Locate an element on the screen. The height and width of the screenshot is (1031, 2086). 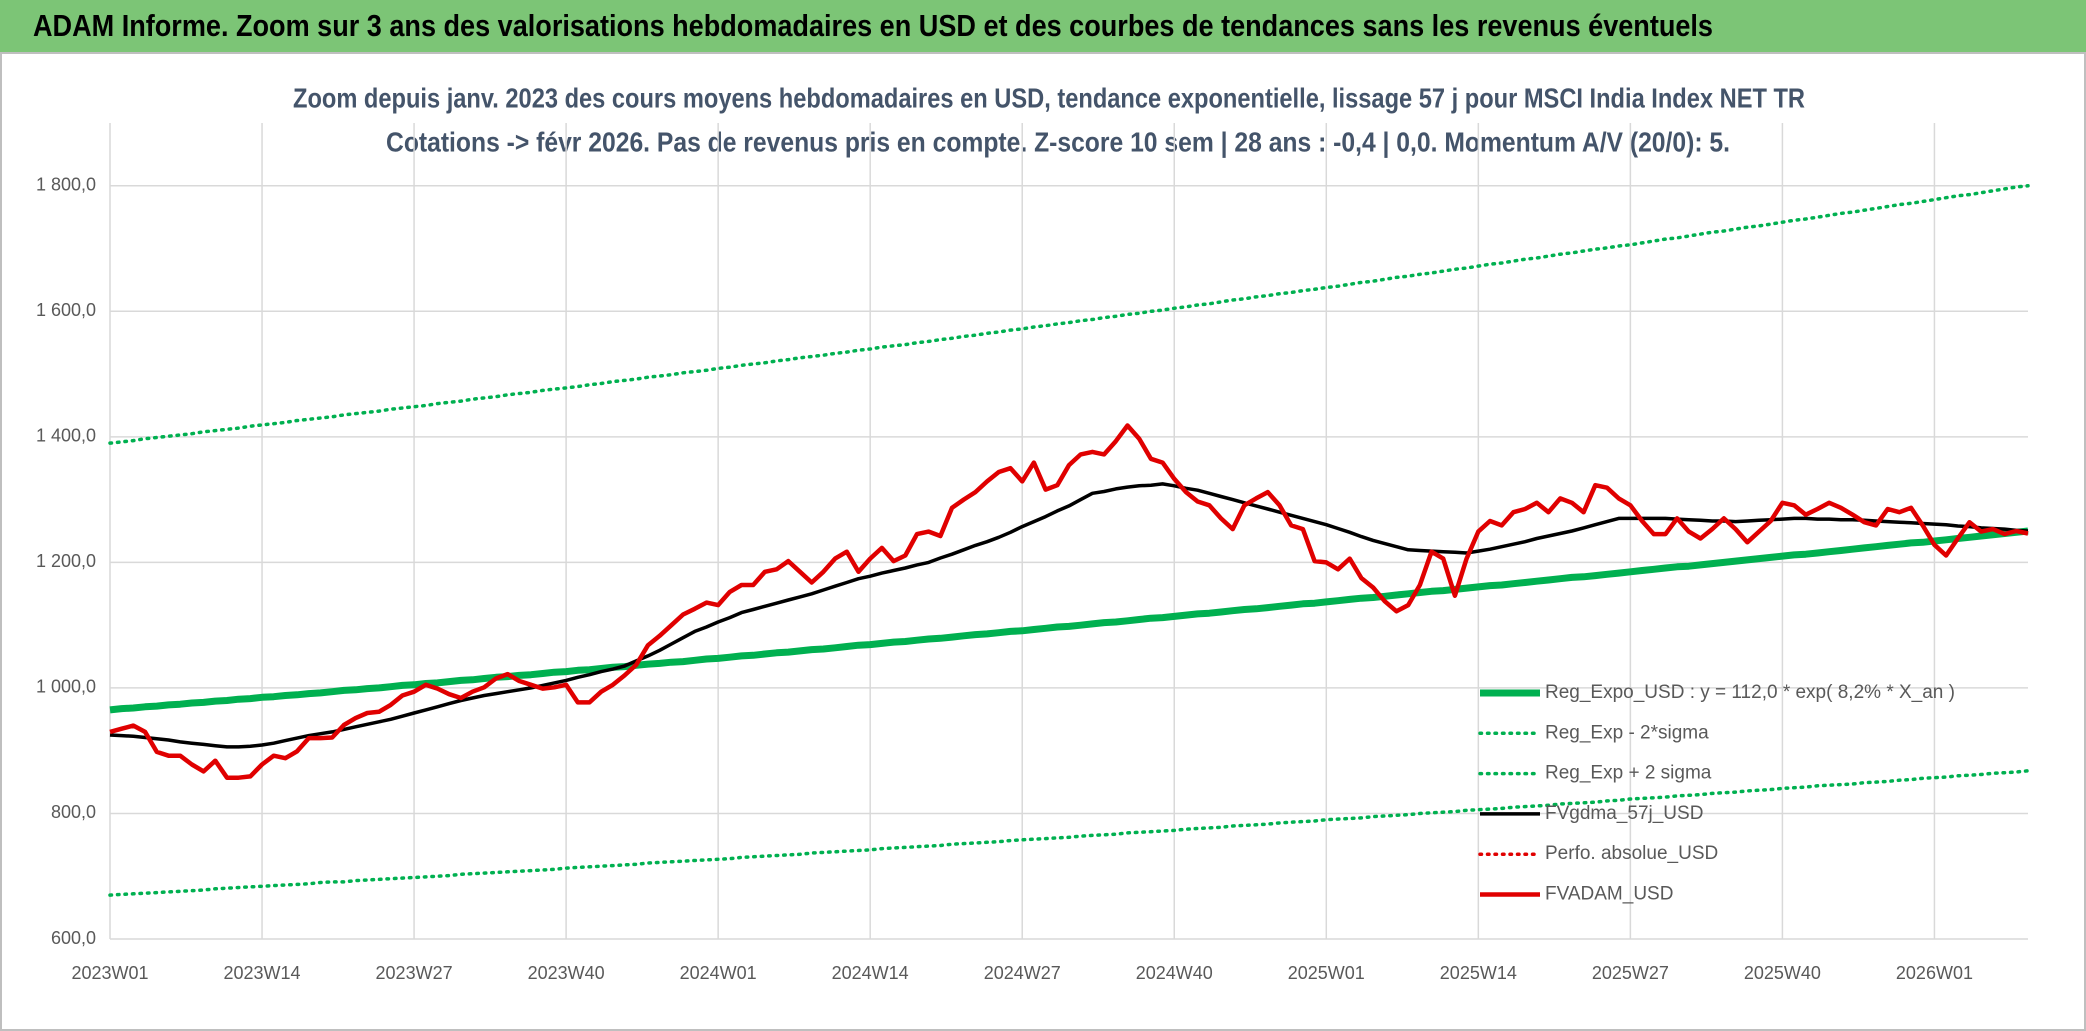
y-tick-label: 1 200,0 is located at coordinates (66, 561).